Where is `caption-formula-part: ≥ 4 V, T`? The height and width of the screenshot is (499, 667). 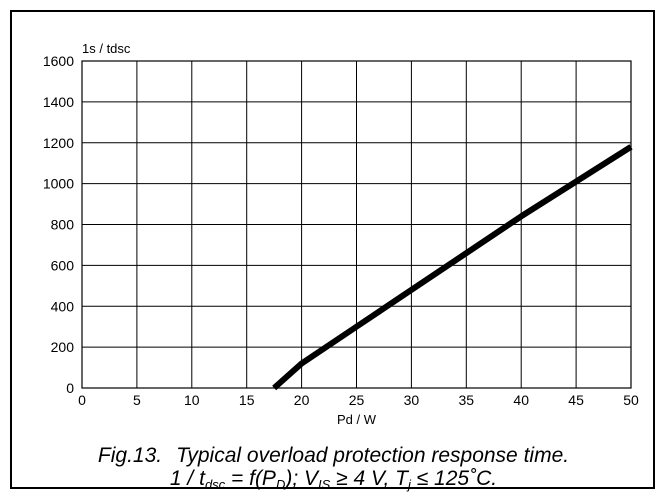 caption-formula-part: ≥ 4 V, T is located at coordinates (369, 478).